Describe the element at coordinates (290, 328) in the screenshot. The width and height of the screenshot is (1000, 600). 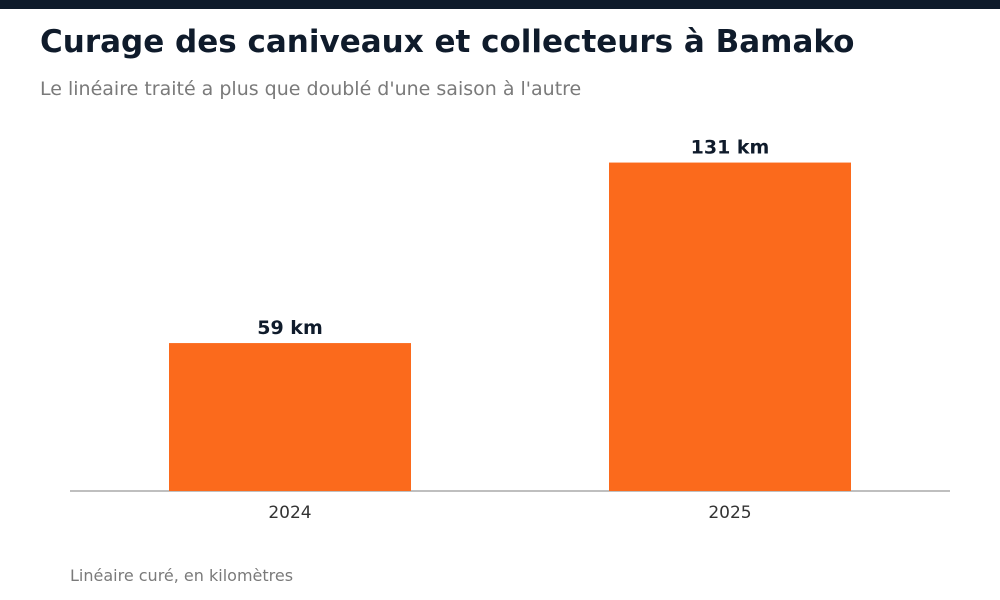
I see `value-label-2024: 59 km` at that location.